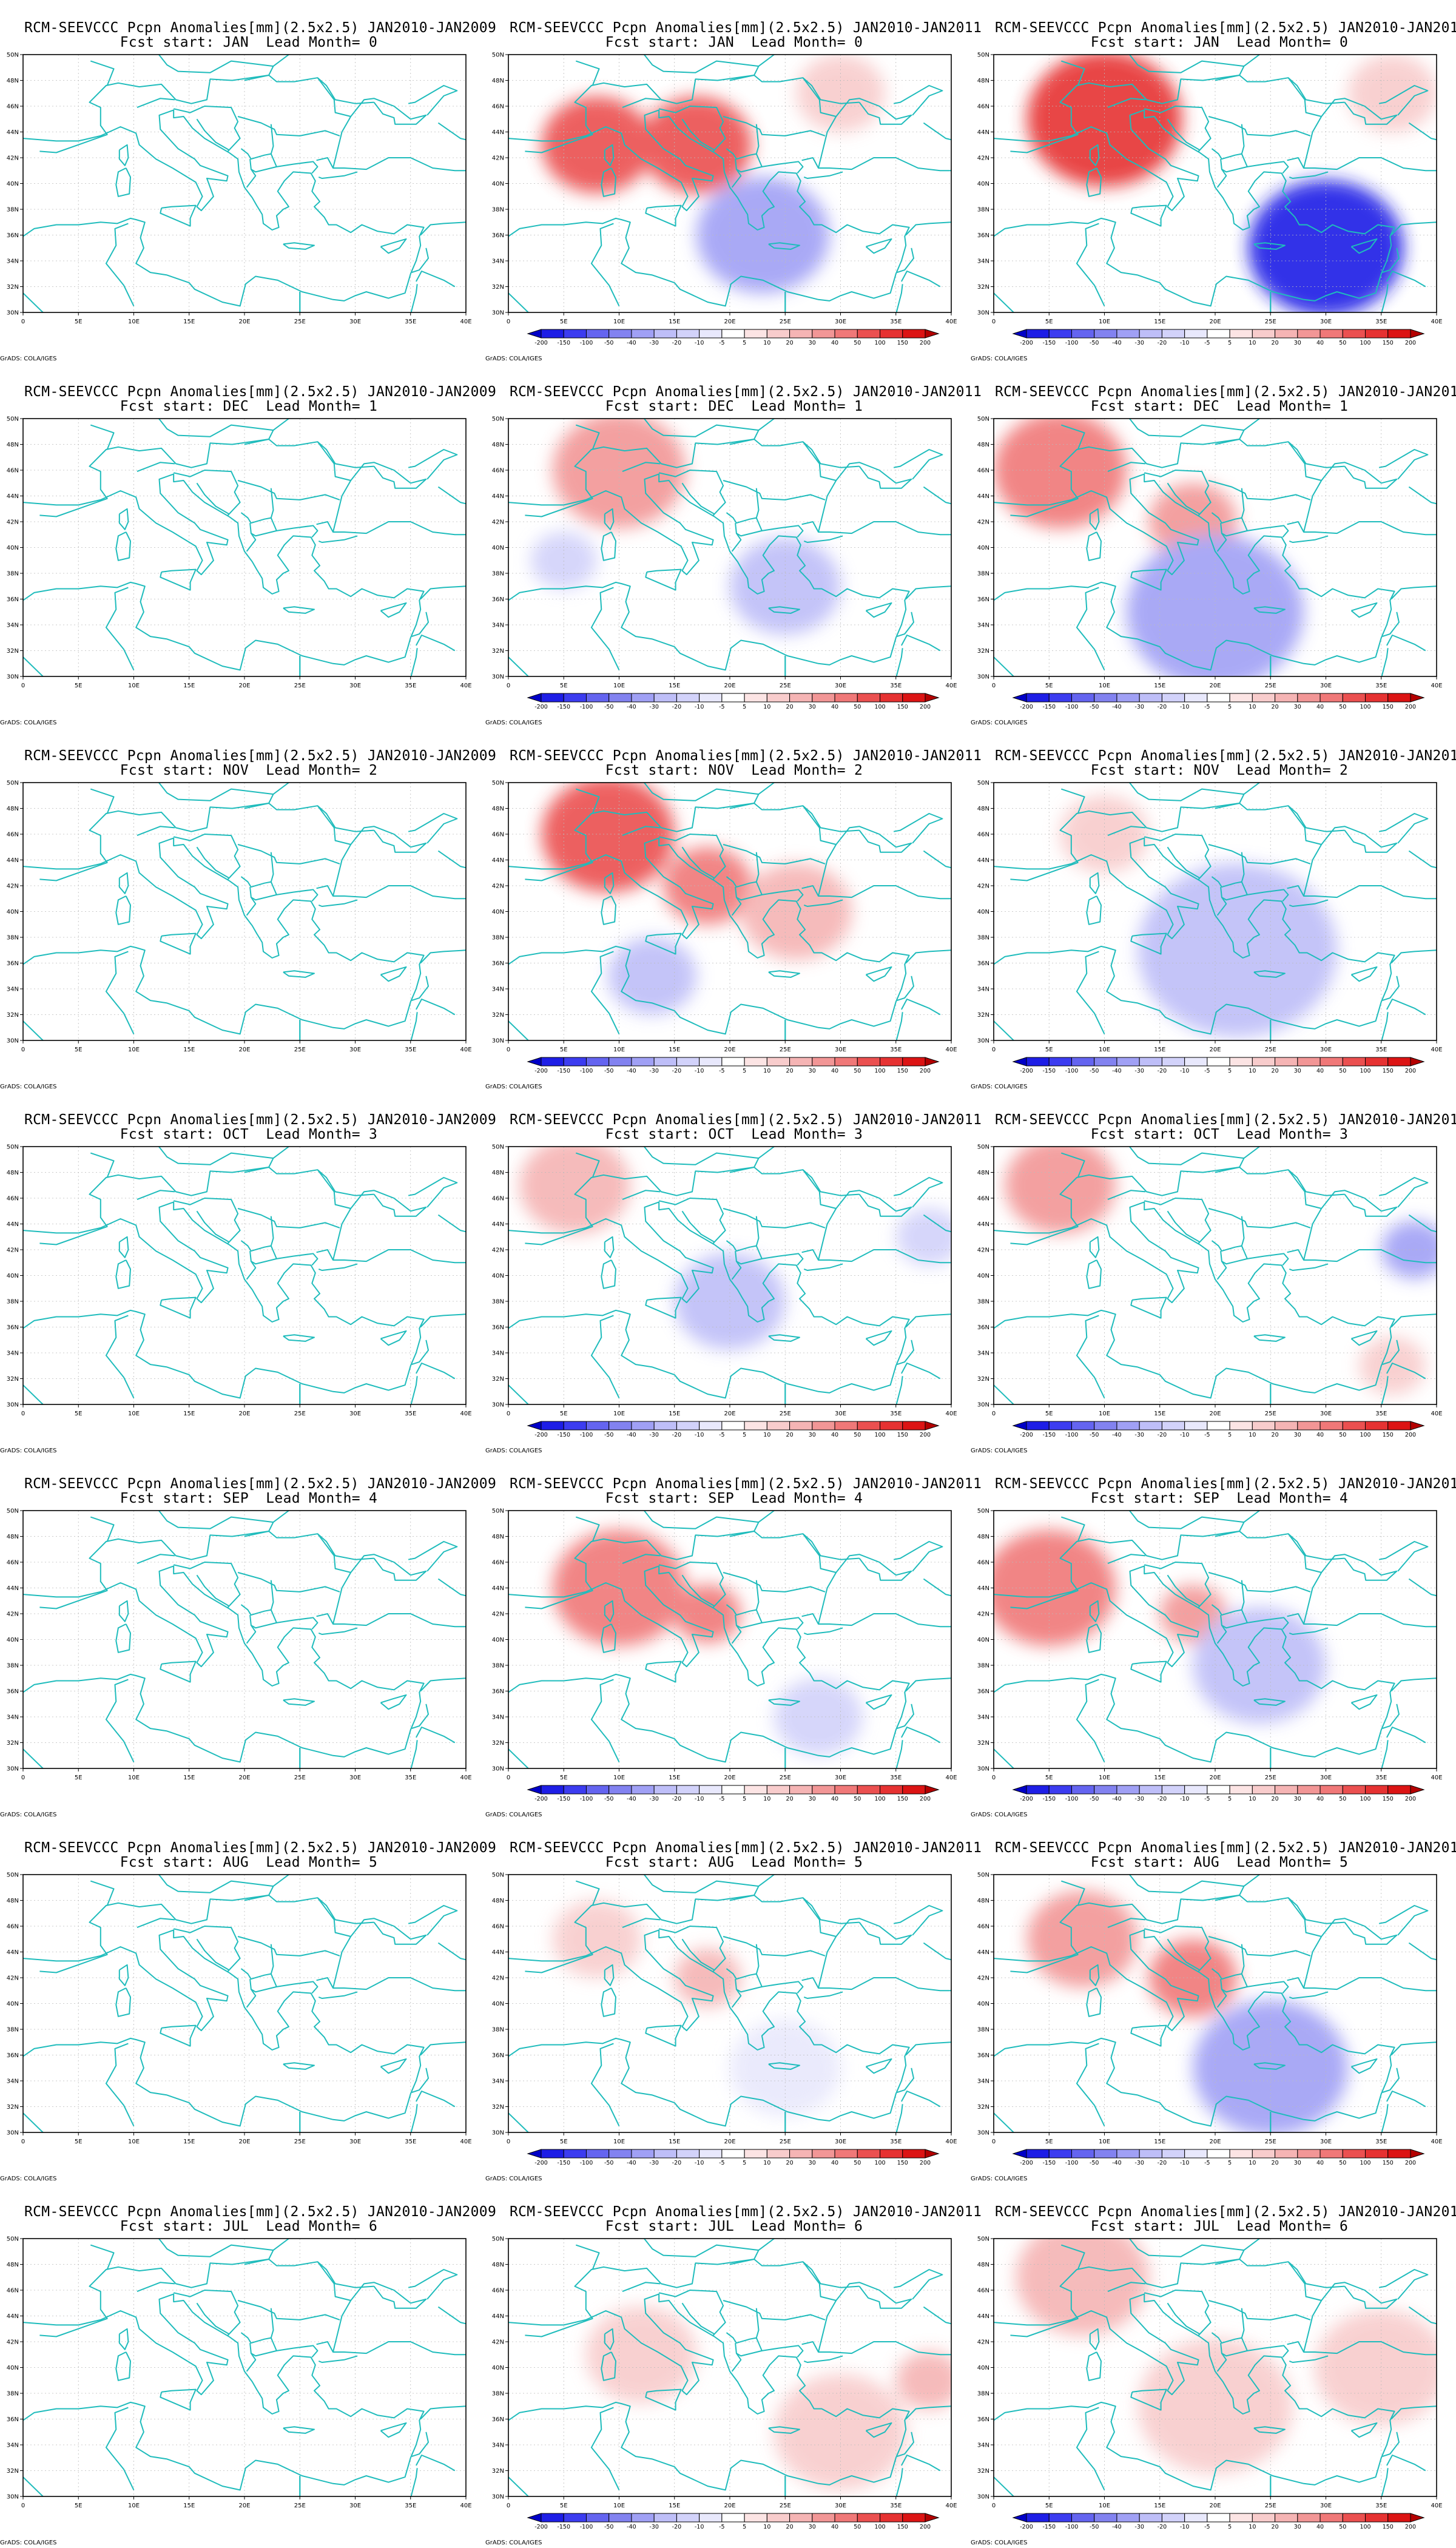 The image size is (1456, 2548). What do you see at coordinates (654, 1435) in the screenshot?
I see `colorbar-label: -30` at bounding box center [654, 1435].